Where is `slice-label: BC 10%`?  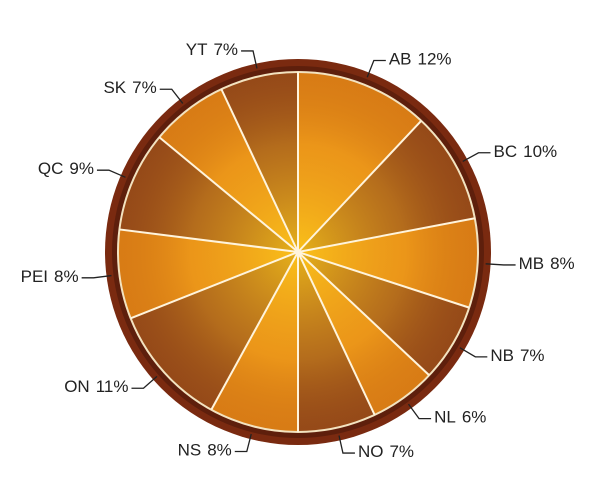 slice-label: BC 10% is located at coordinates (526, 151).